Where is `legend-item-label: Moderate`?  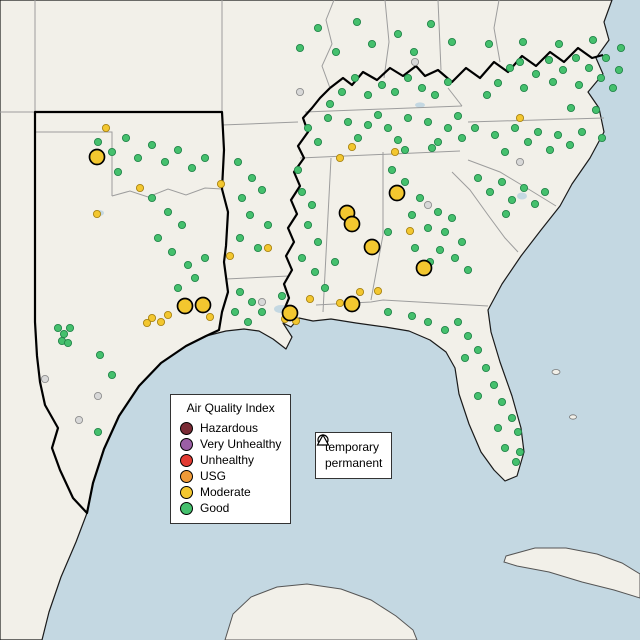 legend-item-label: Moderate is located at coordinates (225, 492).